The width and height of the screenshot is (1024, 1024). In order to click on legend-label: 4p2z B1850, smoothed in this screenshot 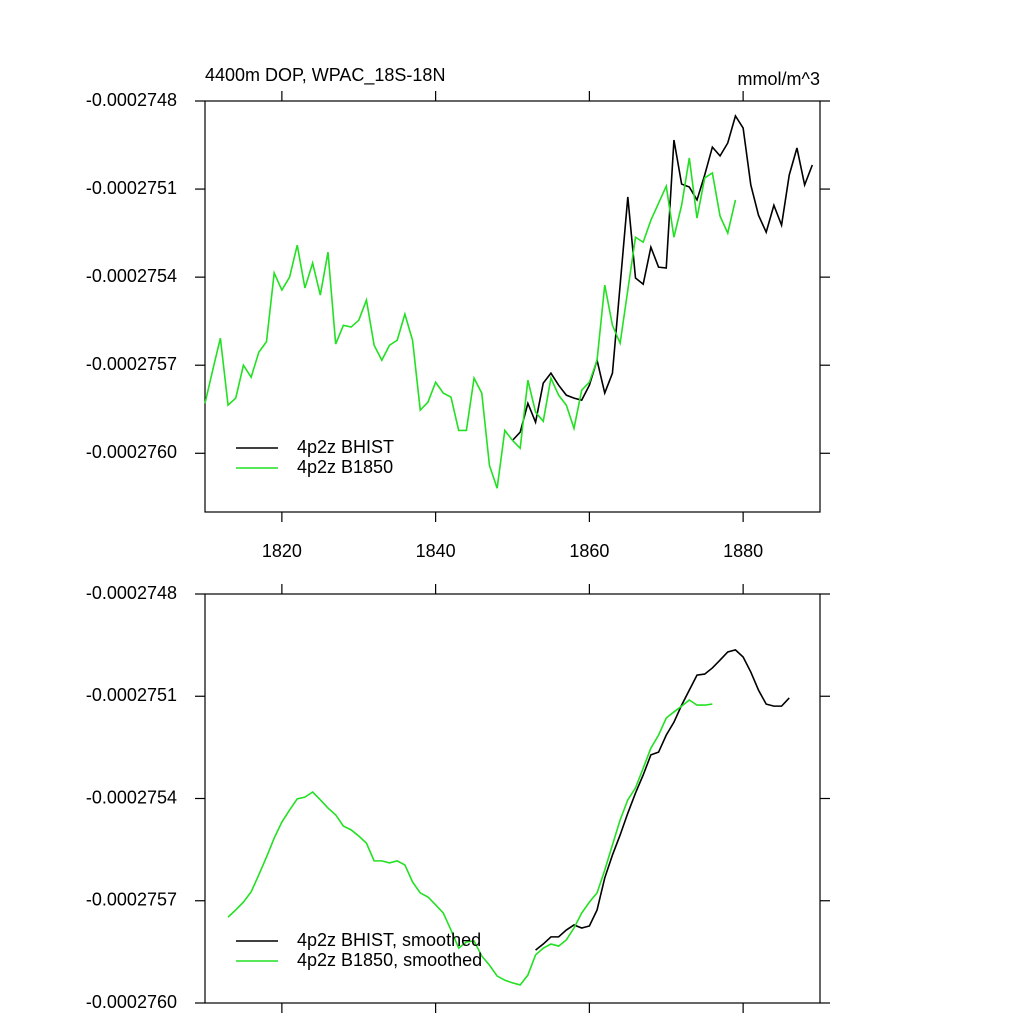, I will do `click(389, 960)`.